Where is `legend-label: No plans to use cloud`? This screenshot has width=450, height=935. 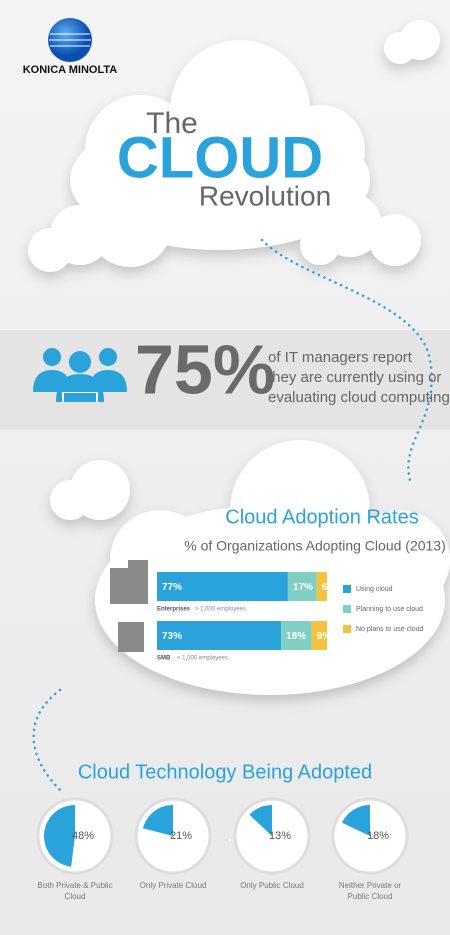
legend-label: No plans to use cloud is located at coordinates (389, 629).